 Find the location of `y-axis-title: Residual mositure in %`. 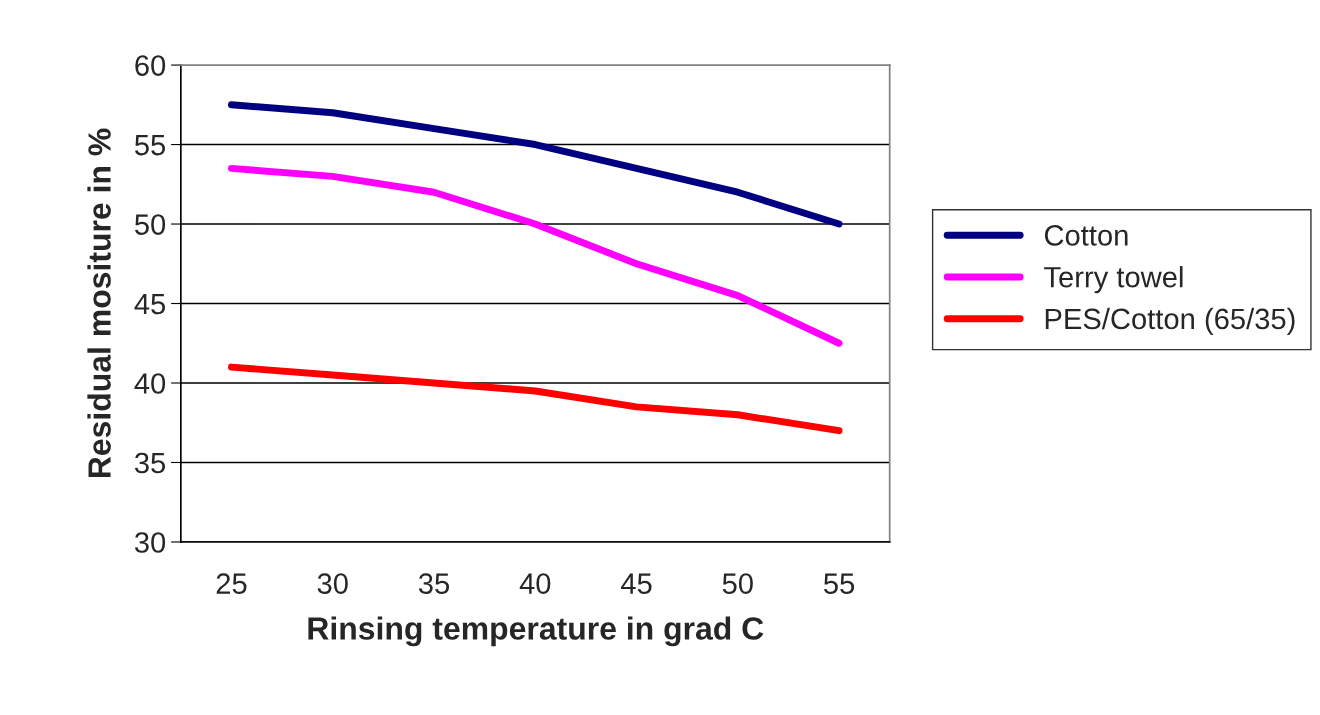

y-axis-title: Residual mositure in % is located at coordinates (99, 303).